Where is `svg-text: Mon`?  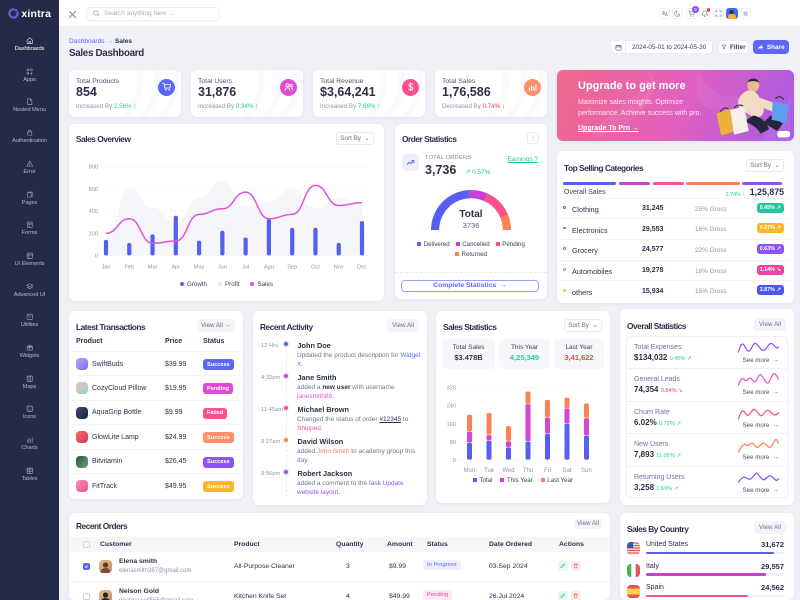
svg-text: Mon is located at coordinates (470, 471).